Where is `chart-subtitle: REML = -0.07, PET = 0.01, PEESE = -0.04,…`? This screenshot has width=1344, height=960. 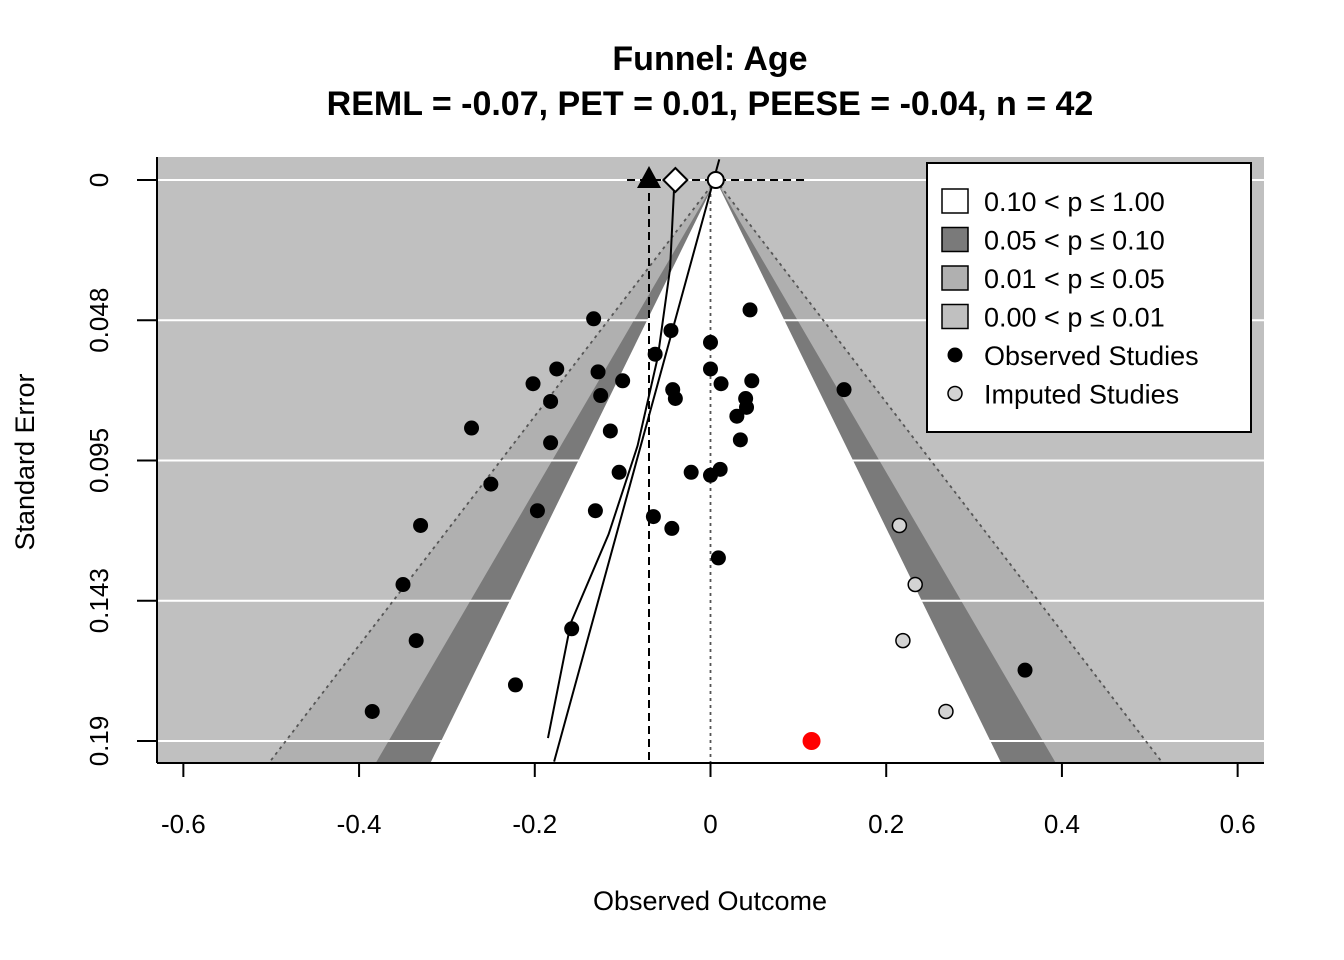
chart-subtitle: REML = -0.07, PET = 0.01, PEESE = -0.04,… is located at coordinates (710, 104).